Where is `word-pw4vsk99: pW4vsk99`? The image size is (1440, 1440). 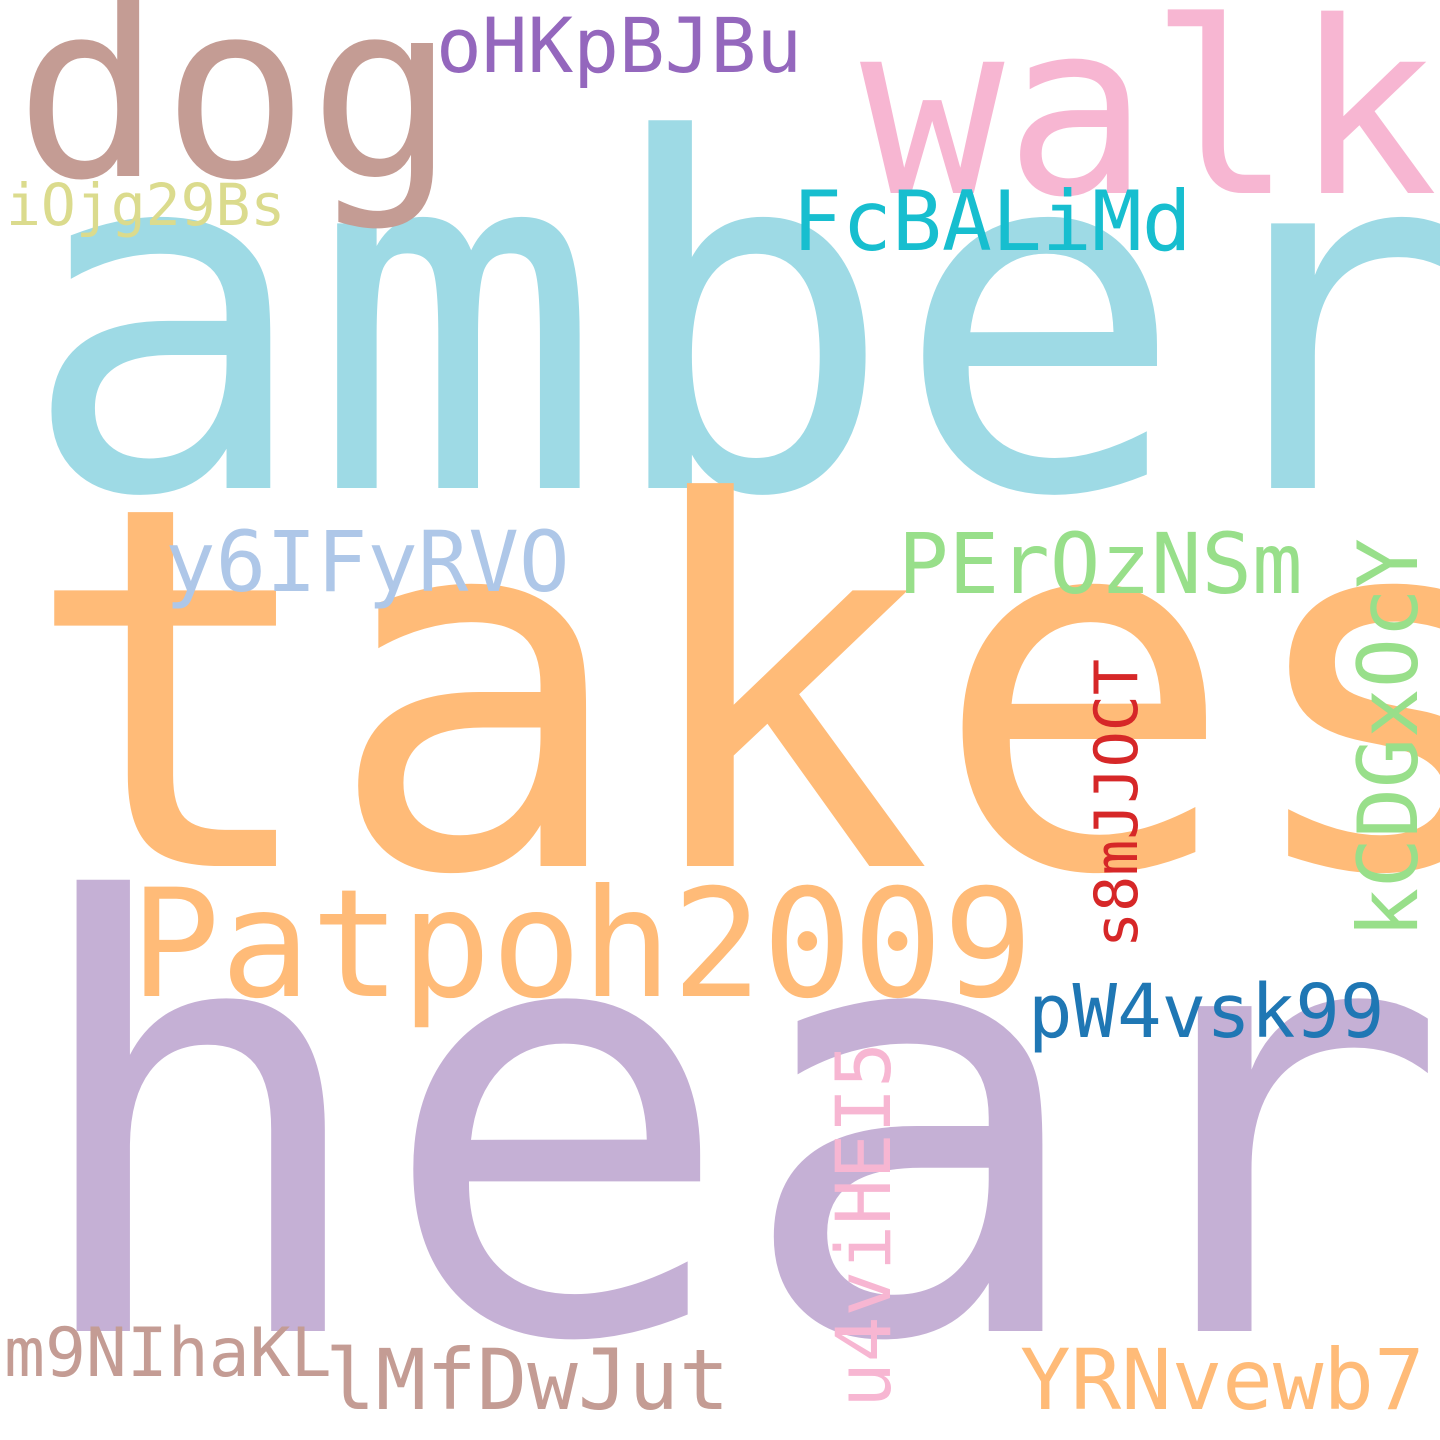 word-pw4vsk99: pW4vsk99 is located at coordinates (1206, 1012).